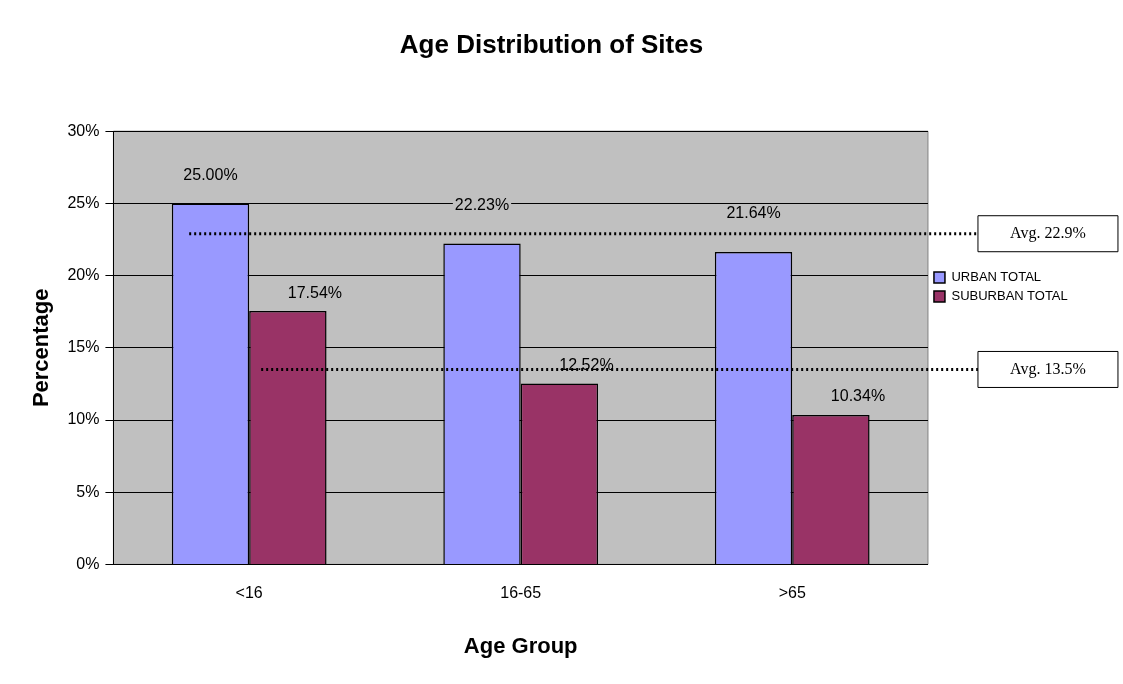 This screenshot has height=684, width=1123. Describe the element at coordinates (210, 174) in the screenshot. I see `data-label: 25.00%` at that location.